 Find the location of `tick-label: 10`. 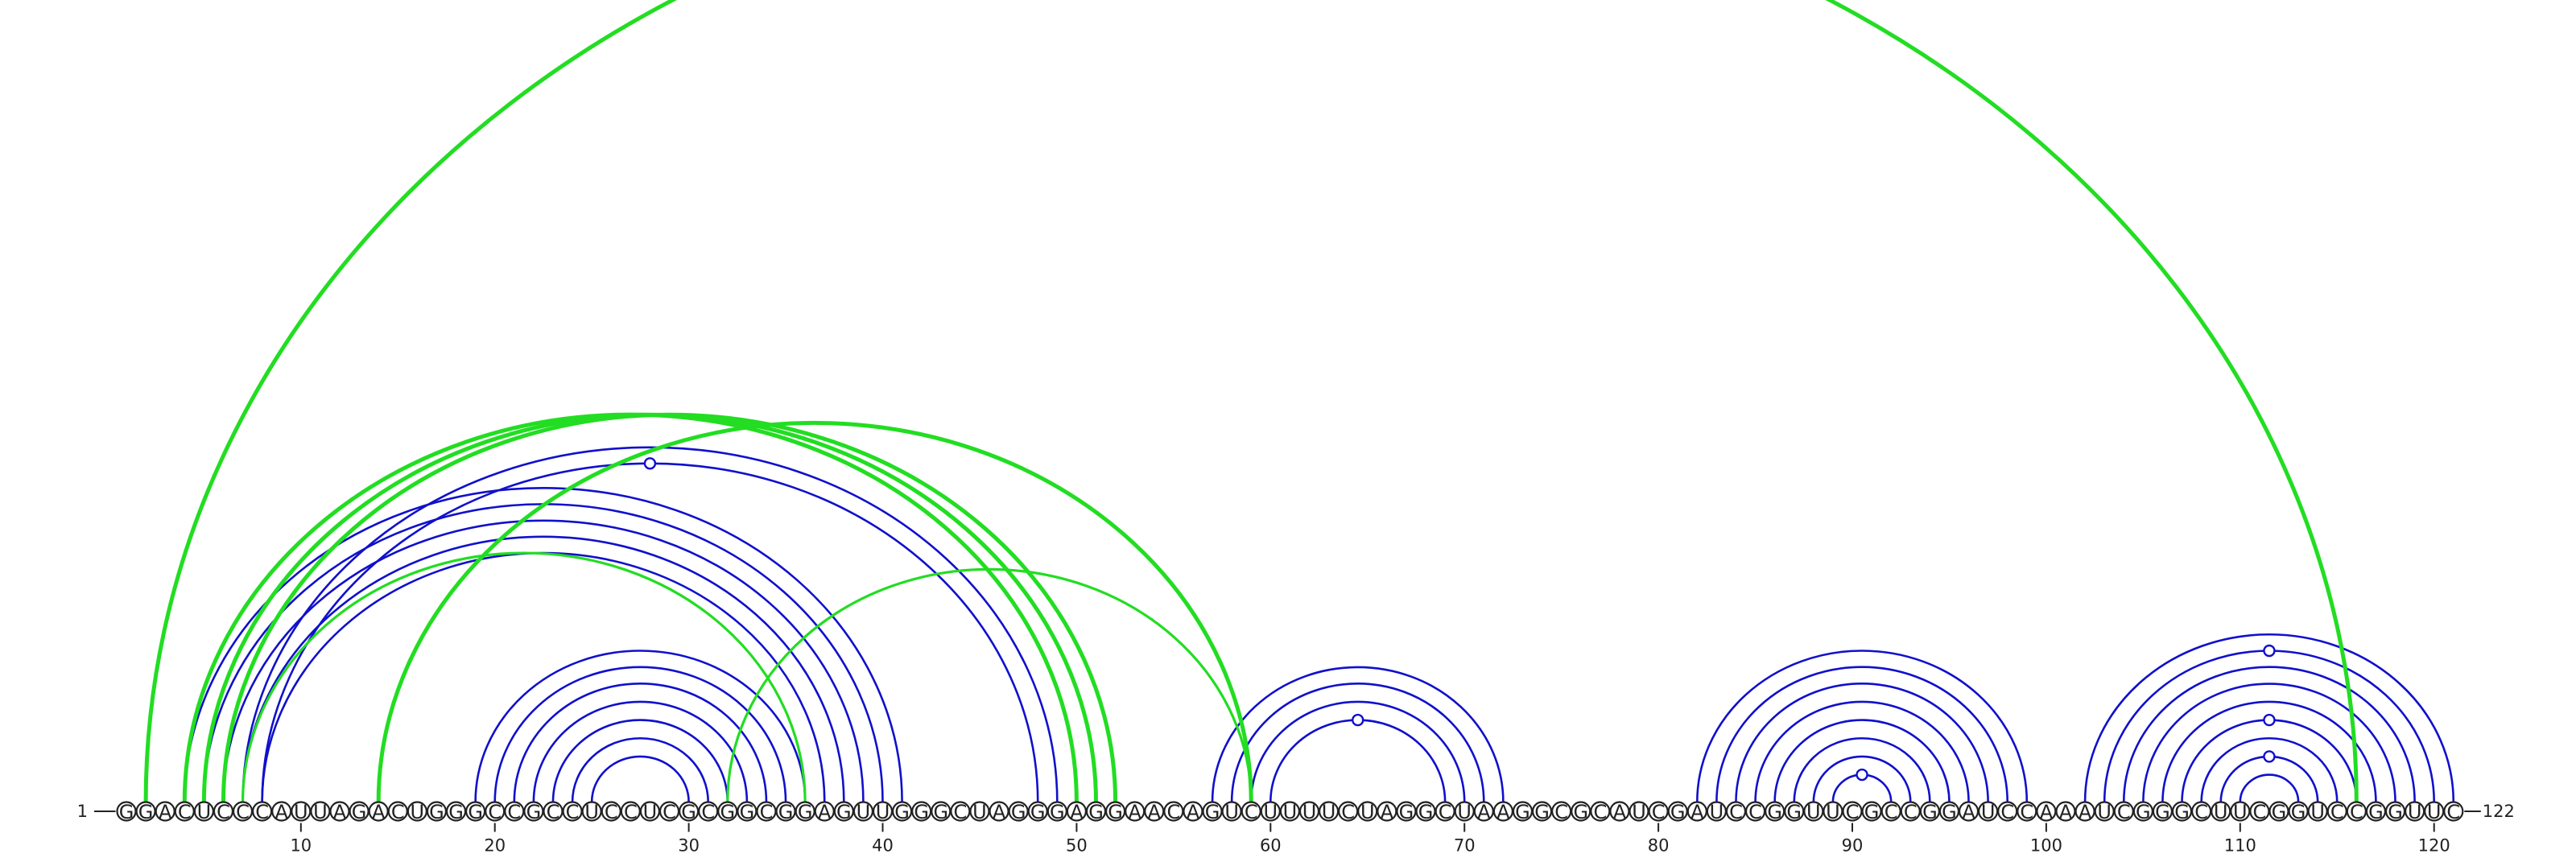

tick-label: 10 is located at coordinates (301, 846).